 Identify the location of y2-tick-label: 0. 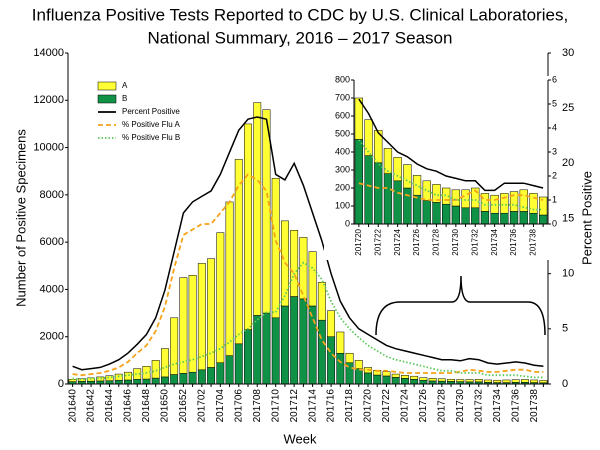
(554, 223).